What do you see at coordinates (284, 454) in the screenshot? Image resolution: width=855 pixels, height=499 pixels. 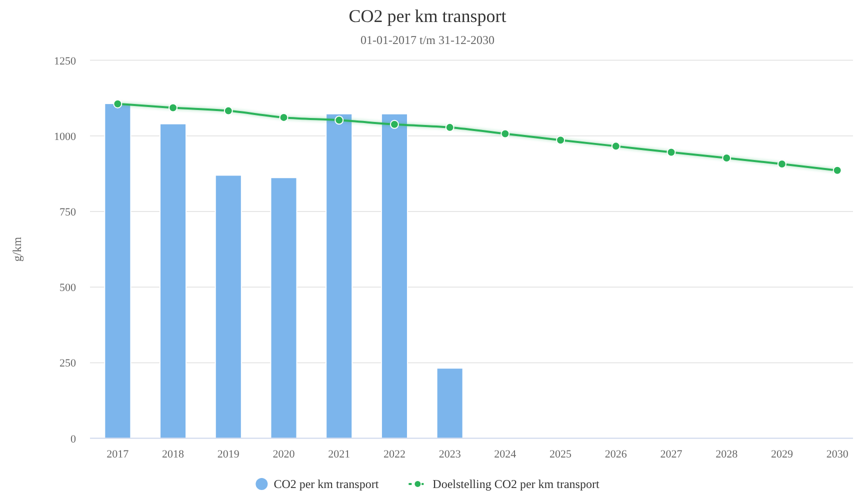 I see `x-tick-label: 2020` at bounding box center [284, 454].